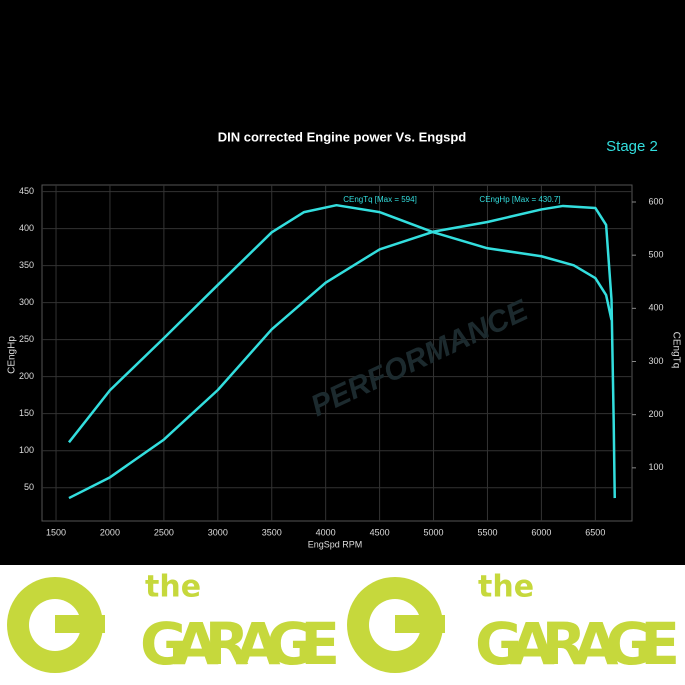 The height and width of the screenshot is (685, 685). Describe the element at coordinates (326, 532) in the screenshot. I see `x-tick-label: 4000` at that location.